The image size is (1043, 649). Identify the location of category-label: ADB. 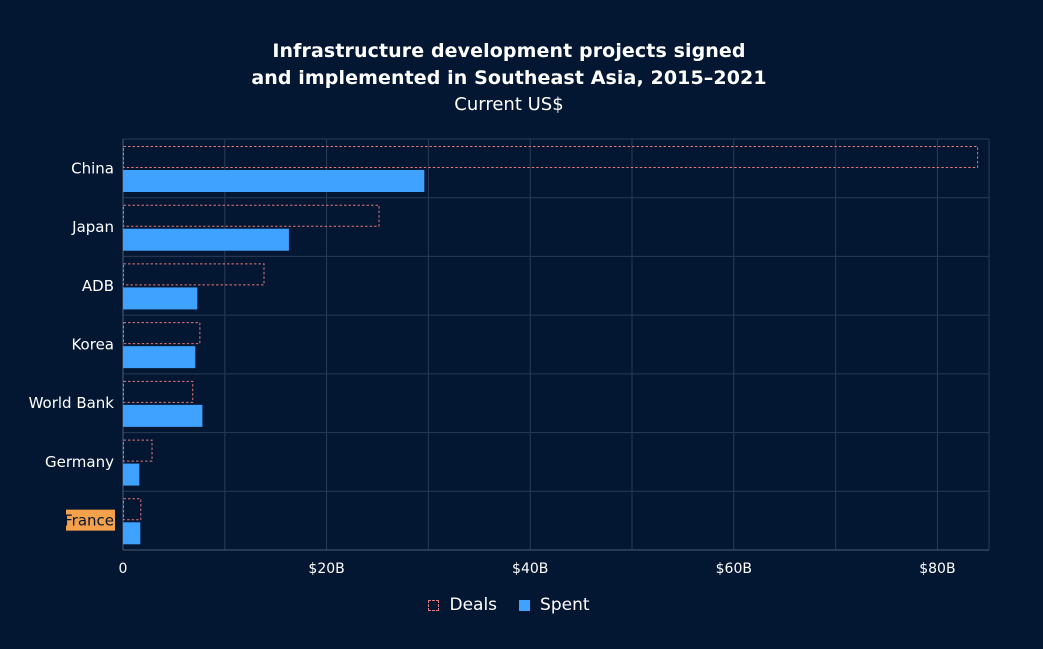
(98, 286).